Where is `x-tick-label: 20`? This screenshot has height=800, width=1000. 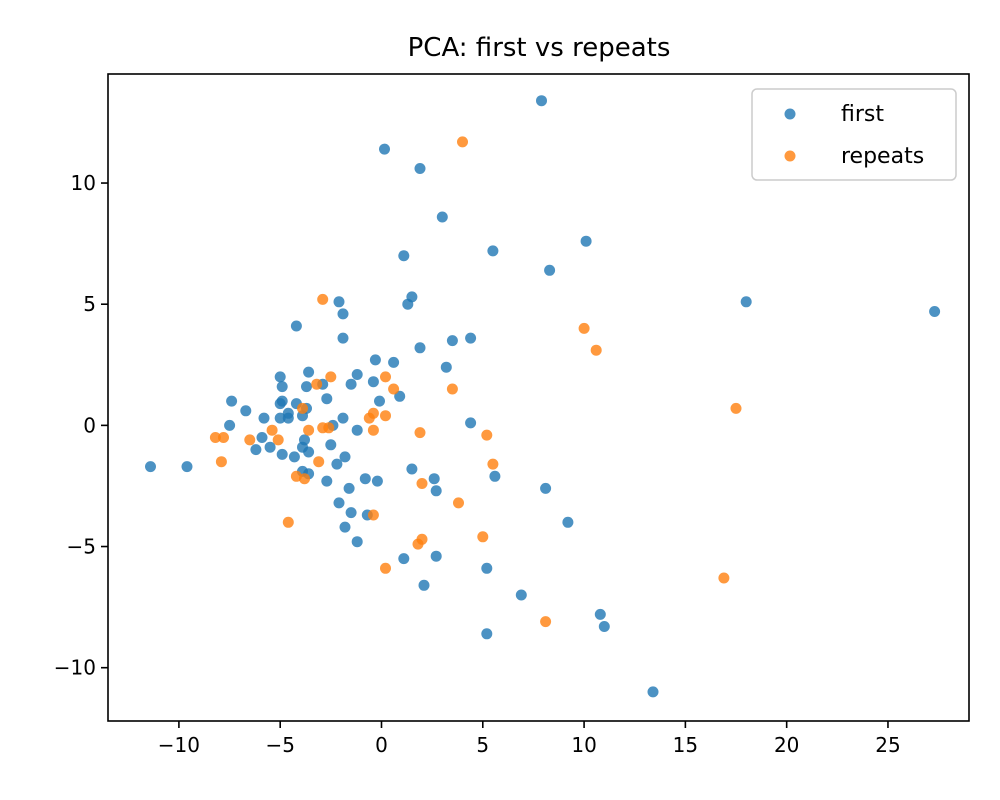 x-tick-label: 20 is located at coordinates (786, 745).